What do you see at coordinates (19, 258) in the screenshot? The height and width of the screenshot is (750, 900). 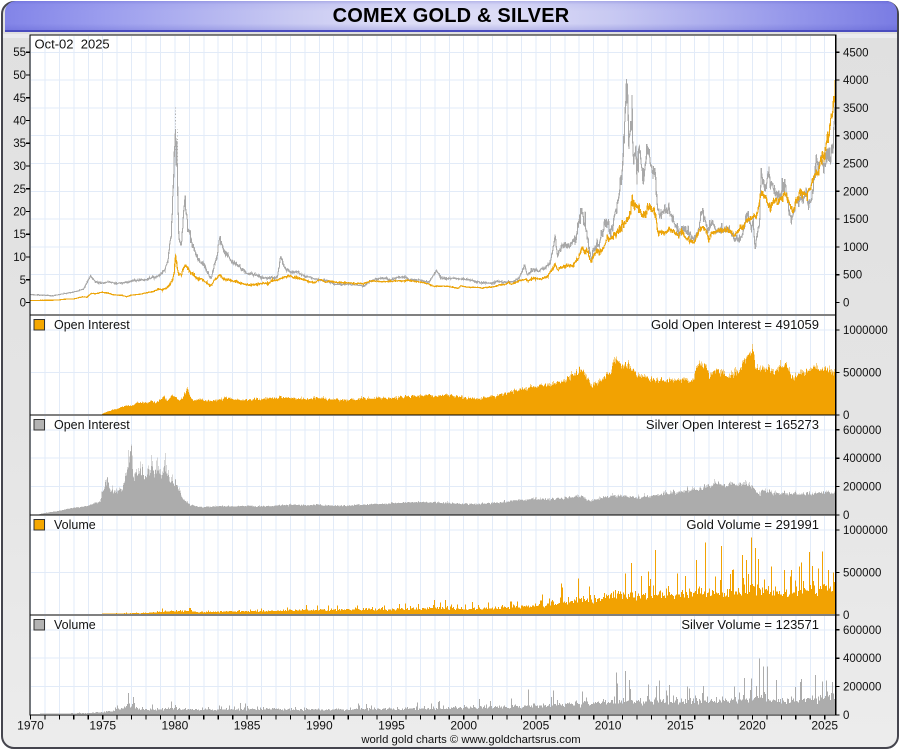 I see `svg-text: 10` at bounding box center [19, 258].